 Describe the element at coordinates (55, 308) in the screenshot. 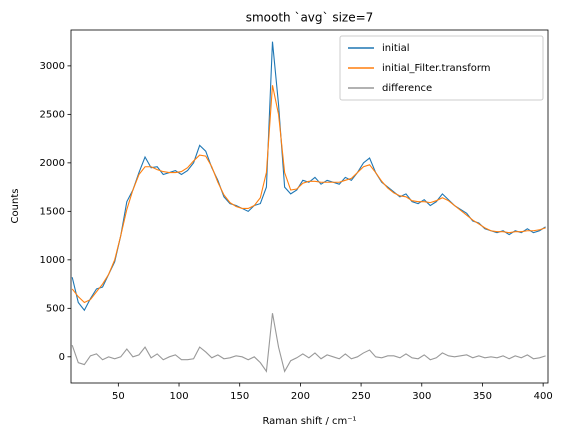

I see `y-tick-label: 500` at that location.